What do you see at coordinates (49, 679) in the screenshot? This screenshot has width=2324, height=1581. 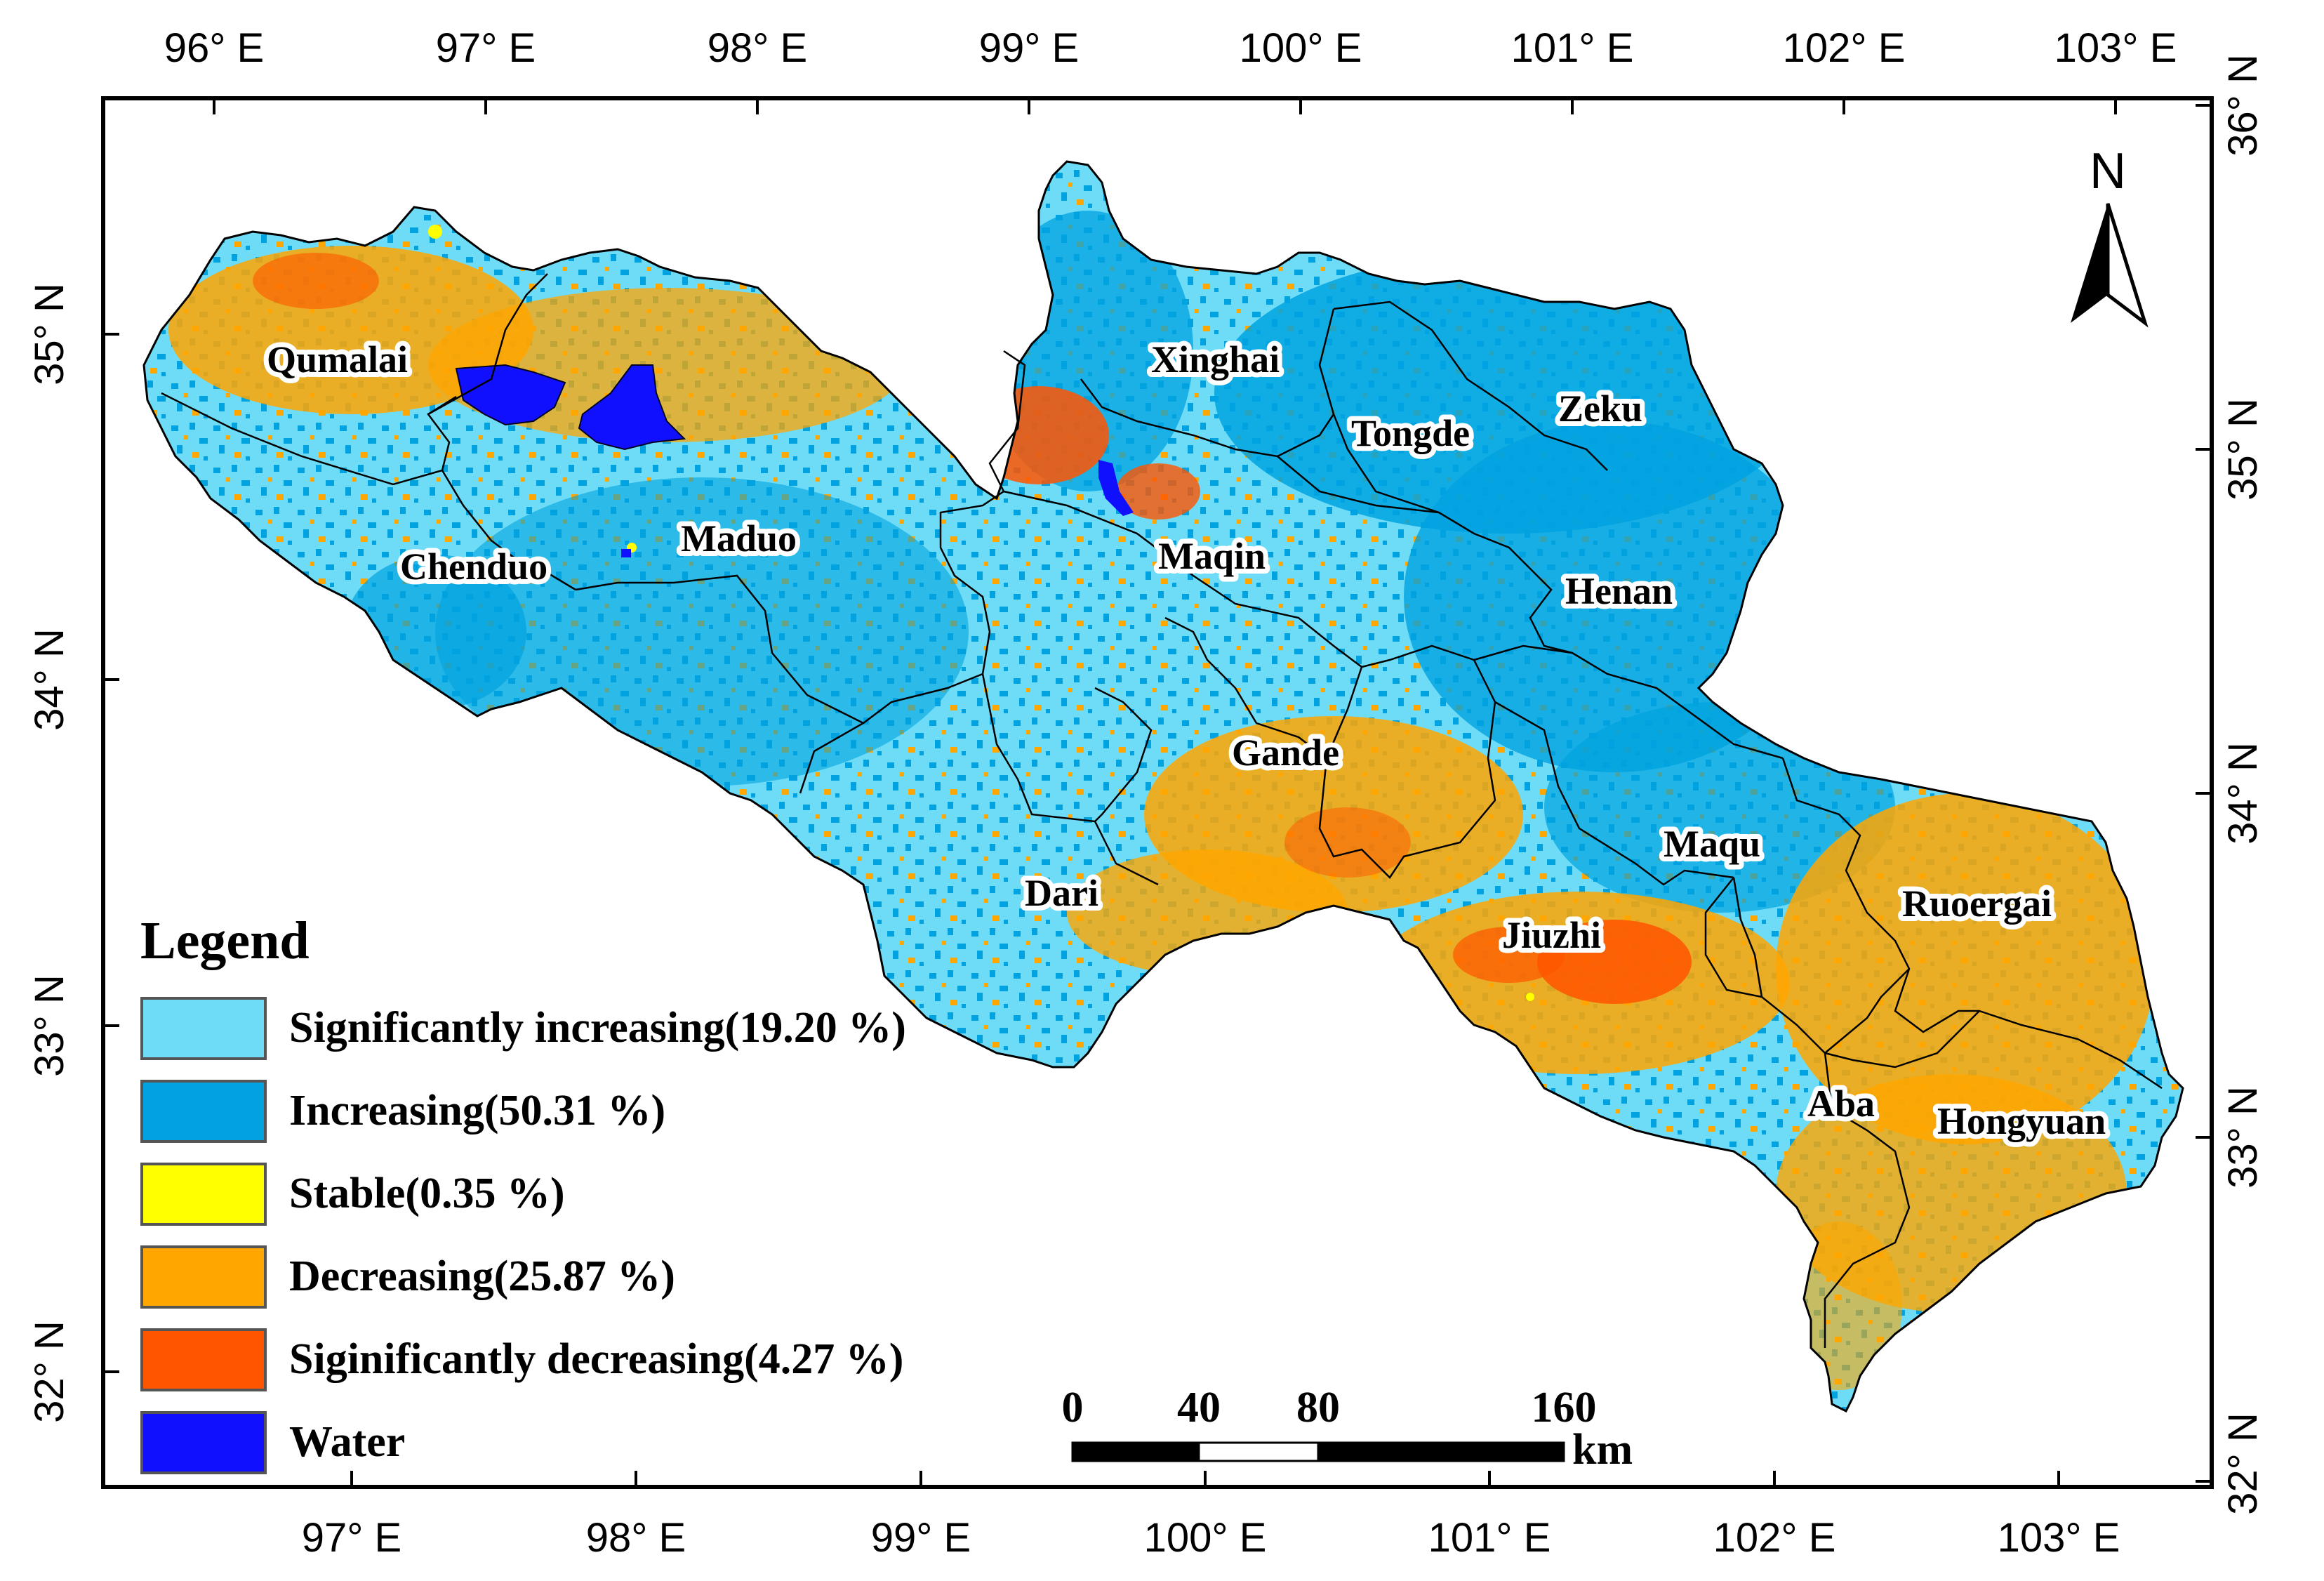 I see `left-lat-label: 34° N` at bounding box center [49, 679].